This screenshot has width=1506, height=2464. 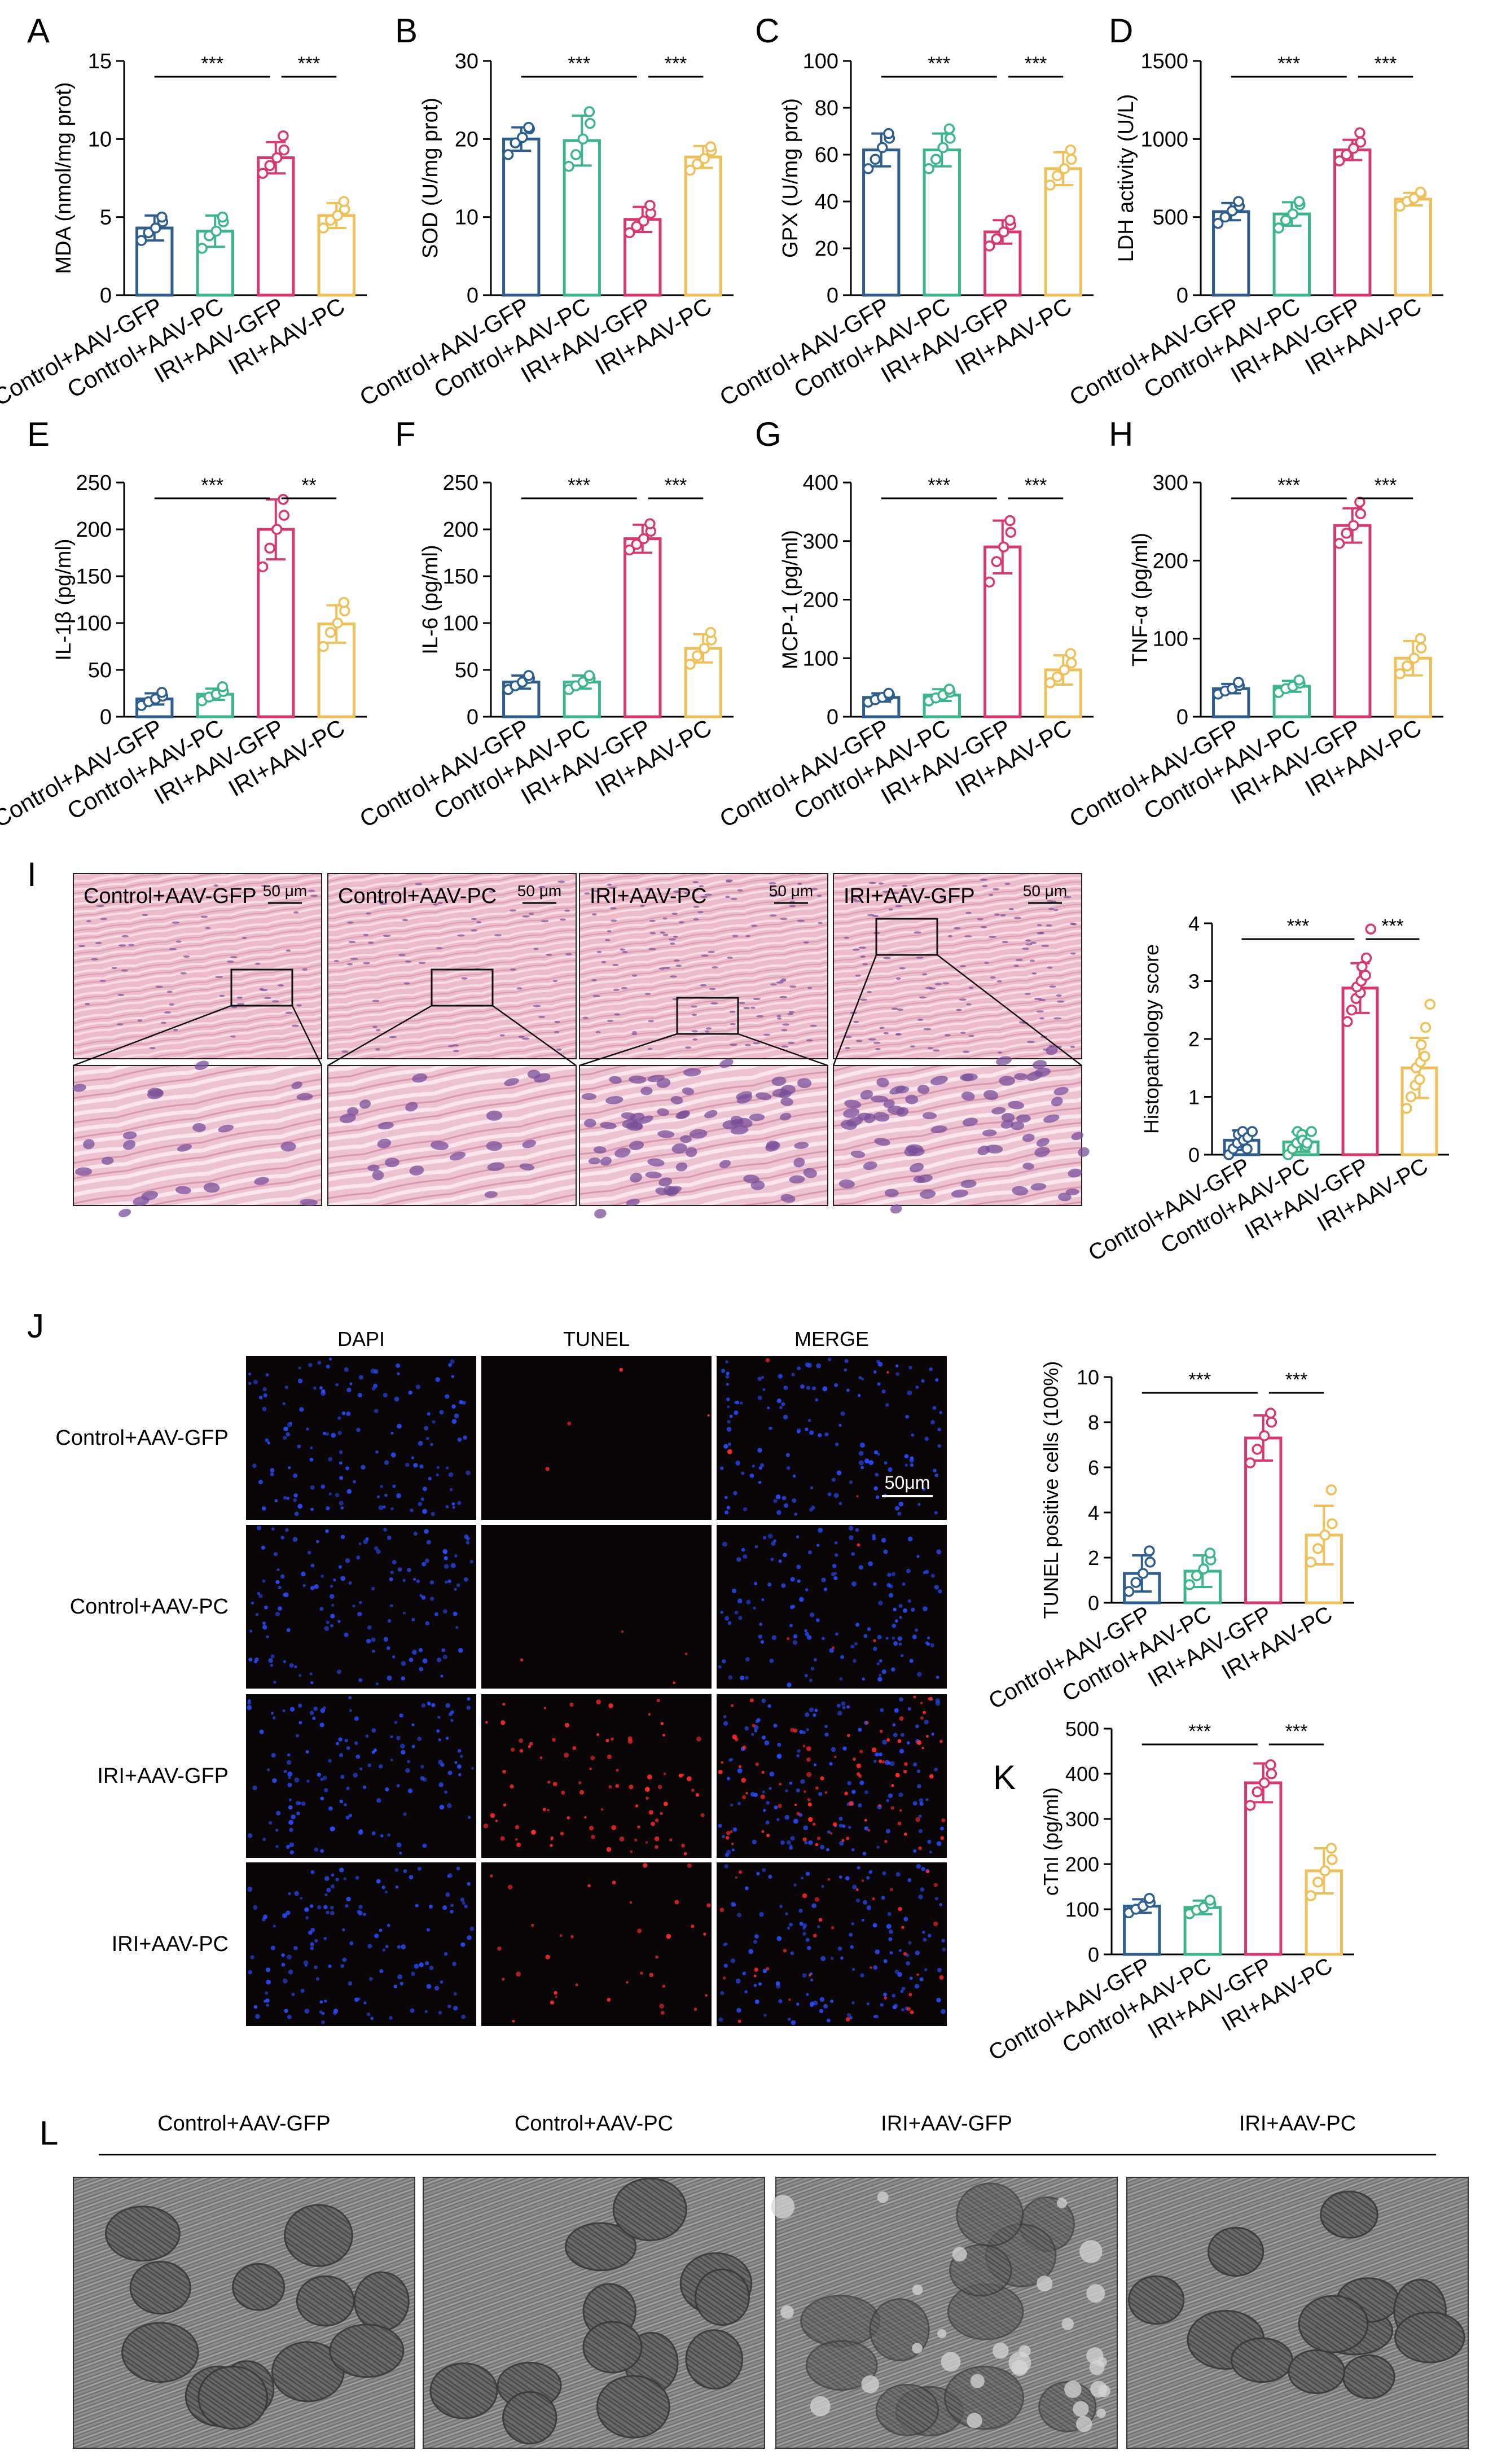 I want to click on y-tick-label: 50, so click(x=467, y=670).